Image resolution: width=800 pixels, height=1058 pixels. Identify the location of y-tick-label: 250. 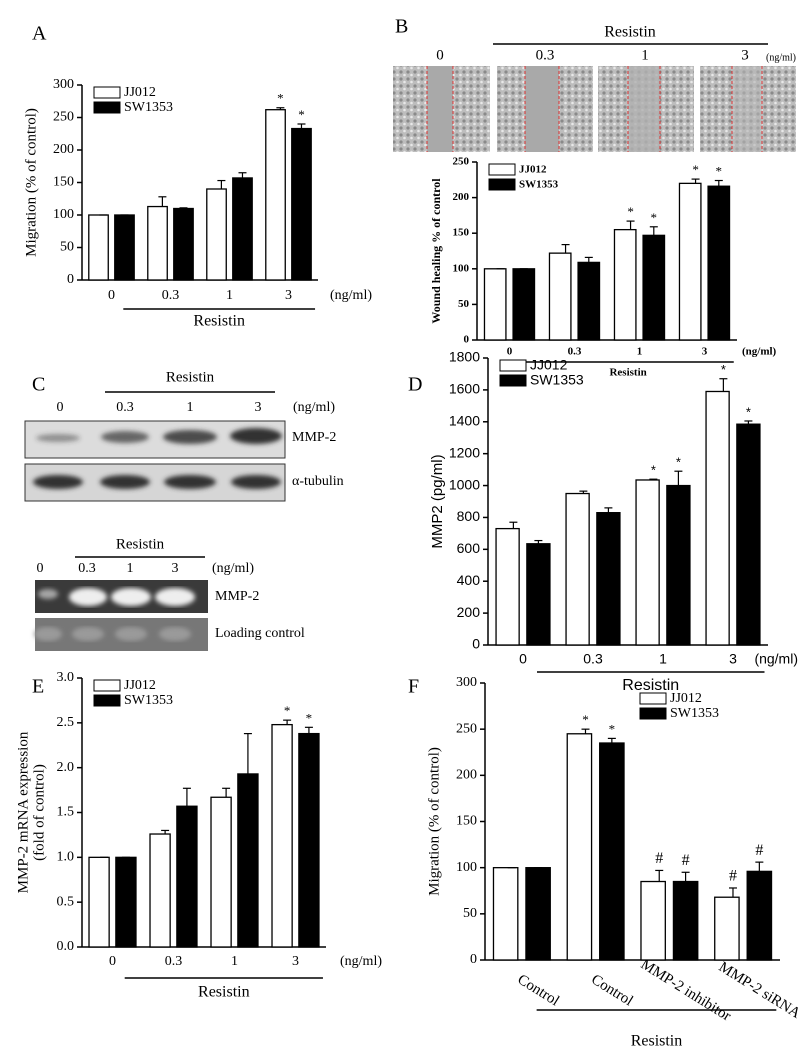
(461, 162).